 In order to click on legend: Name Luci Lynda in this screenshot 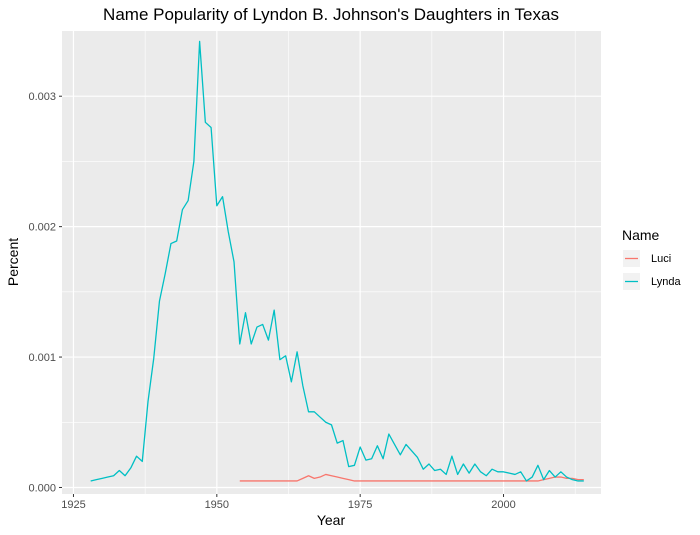, I will do `click(651, 258)`.